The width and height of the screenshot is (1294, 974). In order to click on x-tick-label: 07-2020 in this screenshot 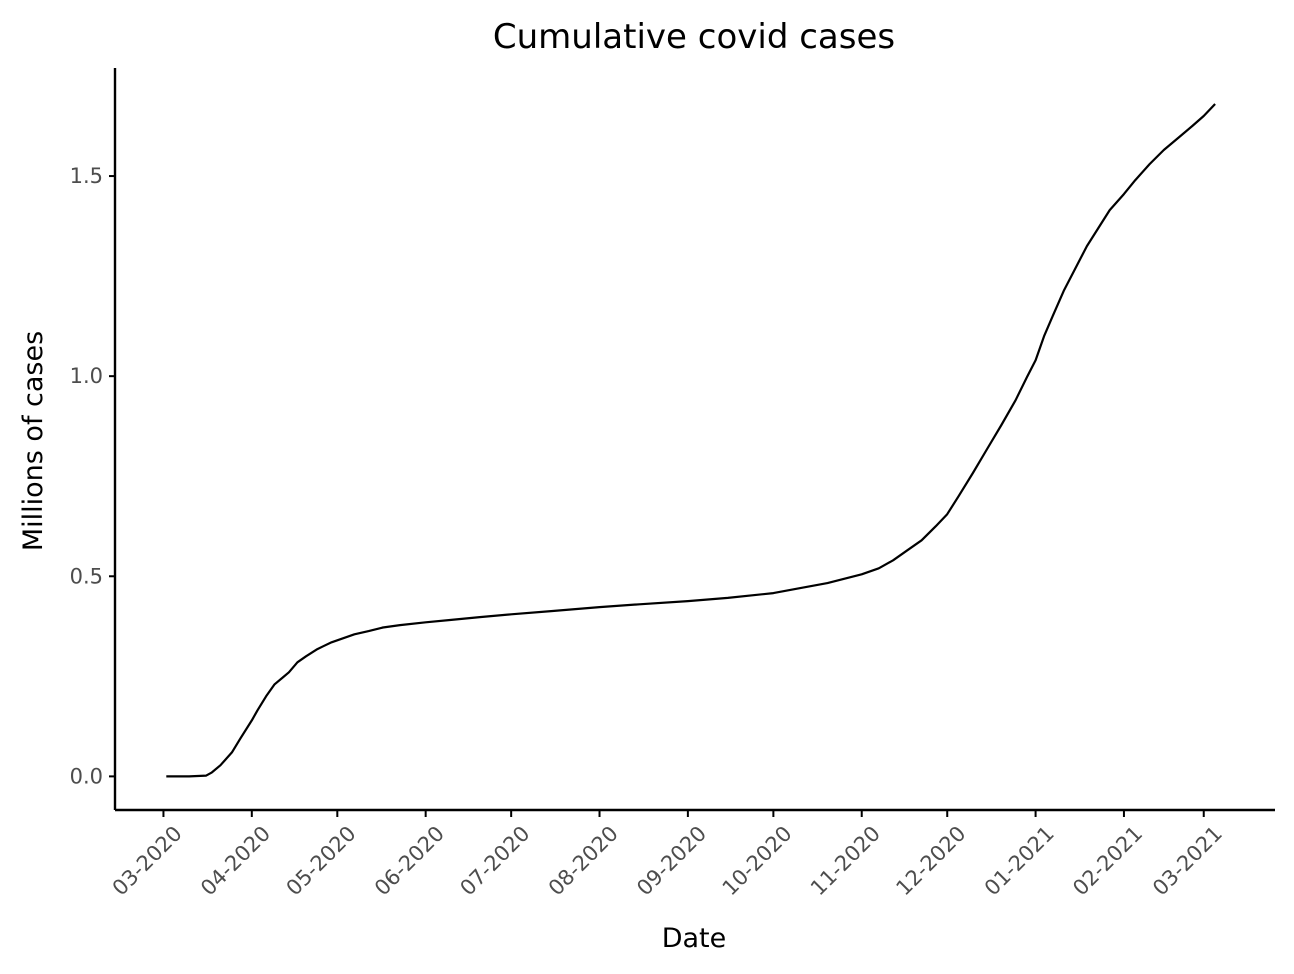, I will do `click(494, 860)`.